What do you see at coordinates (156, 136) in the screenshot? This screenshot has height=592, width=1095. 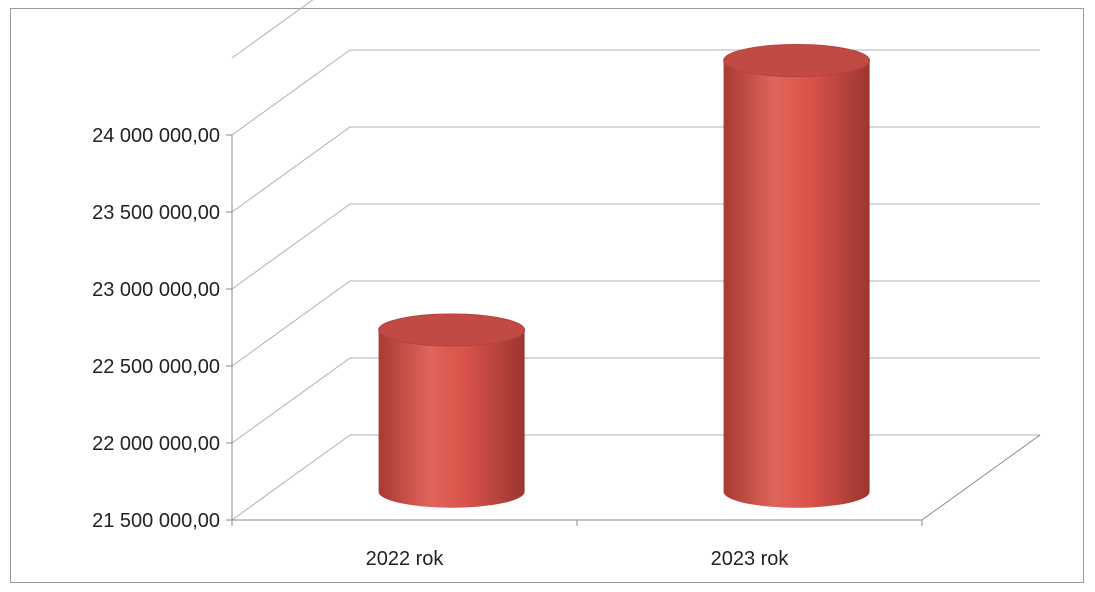 I see `y-tick-label: 24 000 000,00` at bounding box center [156, 136].